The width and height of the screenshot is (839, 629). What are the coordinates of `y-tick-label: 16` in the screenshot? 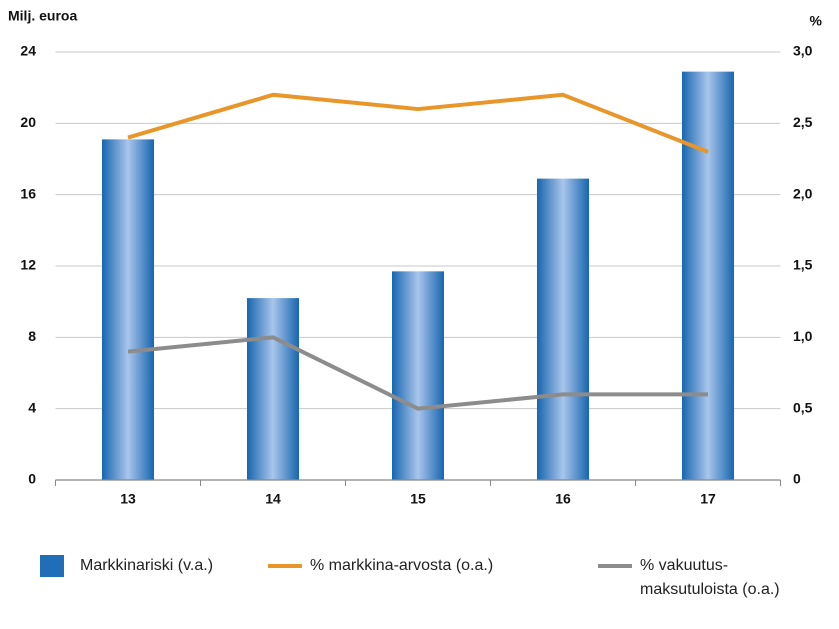 It's located at (28, 193).